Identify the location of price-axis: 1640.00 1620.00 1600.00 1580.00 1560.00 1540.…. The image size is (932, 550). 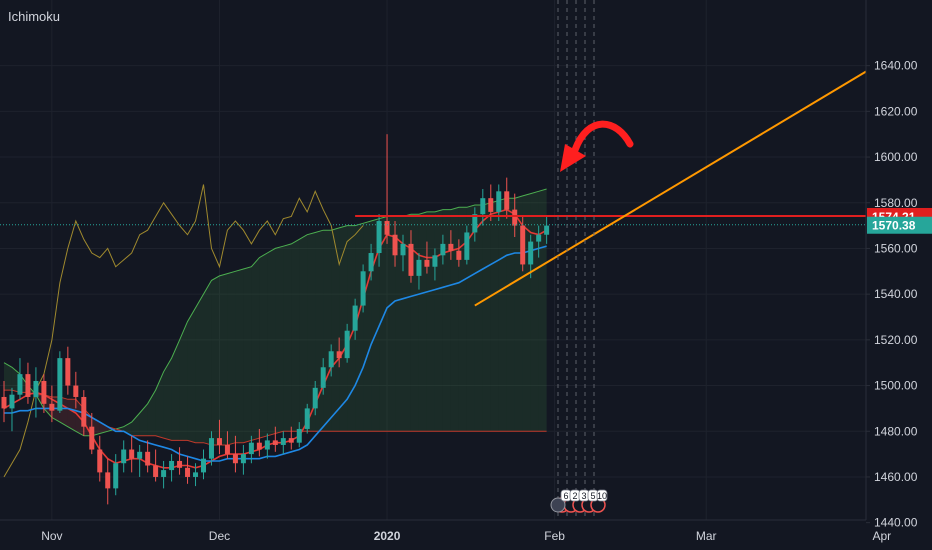
(898, 275).